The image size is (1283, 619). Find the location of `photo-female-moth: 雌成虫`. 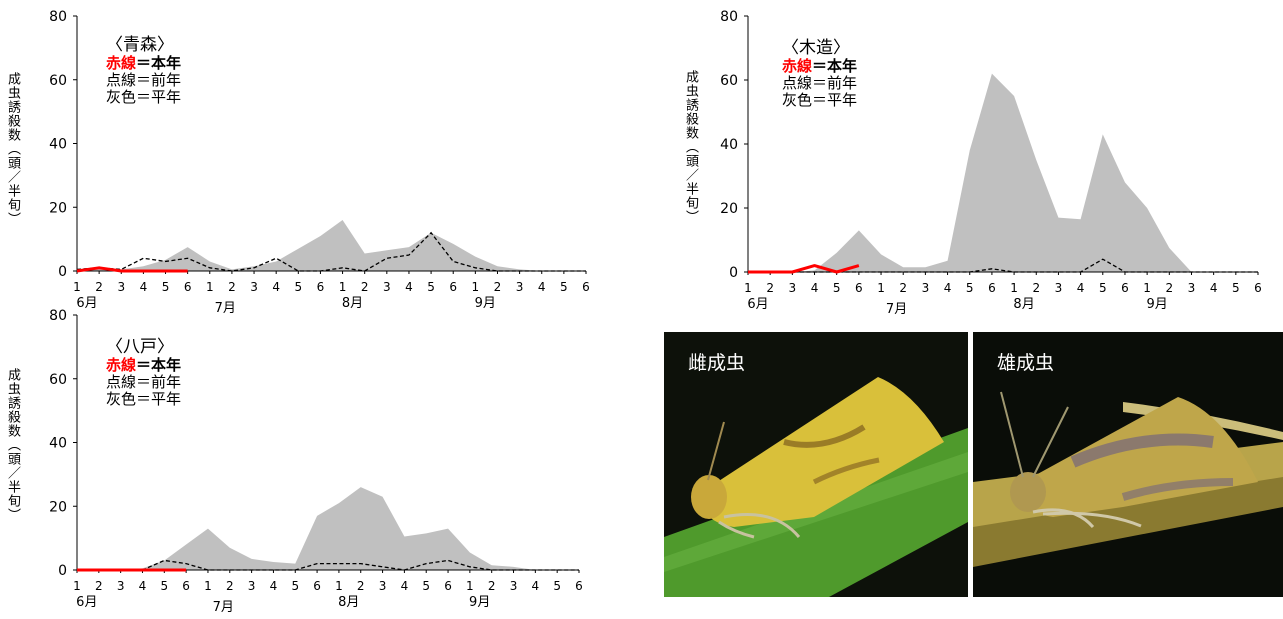

photo-female-moth: 雌成虫 is located at coordinates (816, 464).